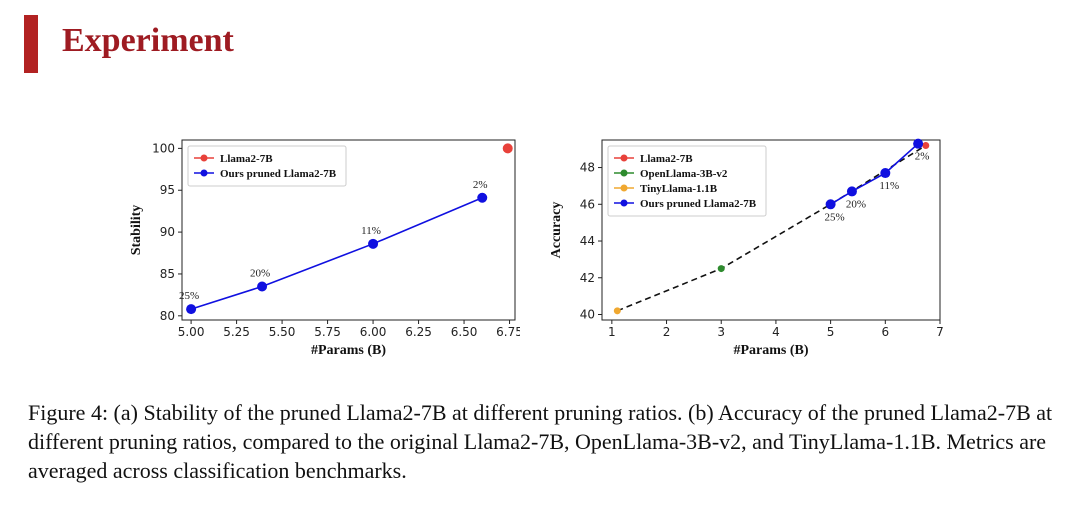 This screenshot has width=1080, height=520. I want to click on y-tick-label: 44, so click(587, 241).